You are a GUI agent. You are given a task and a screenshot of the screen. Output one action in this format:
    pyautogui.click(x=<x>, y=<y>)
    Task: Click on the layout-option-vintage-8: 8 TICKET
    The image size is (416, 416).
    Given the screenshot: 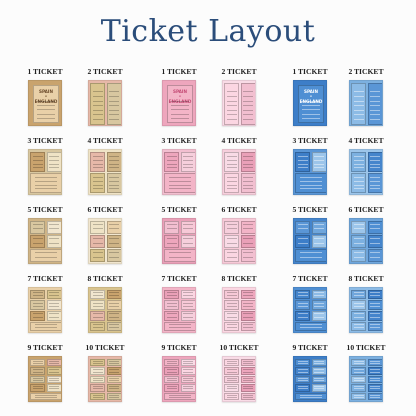 What is the action you would take?
    pyautogui.click(x=105, y=303)
    